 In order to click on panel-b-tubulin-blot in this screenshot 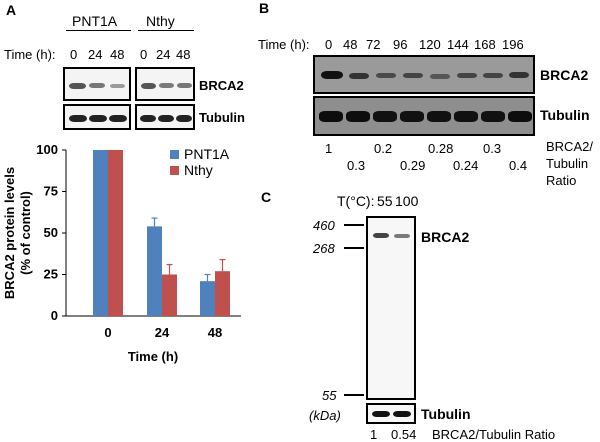, I will do `click(424, 116)`.